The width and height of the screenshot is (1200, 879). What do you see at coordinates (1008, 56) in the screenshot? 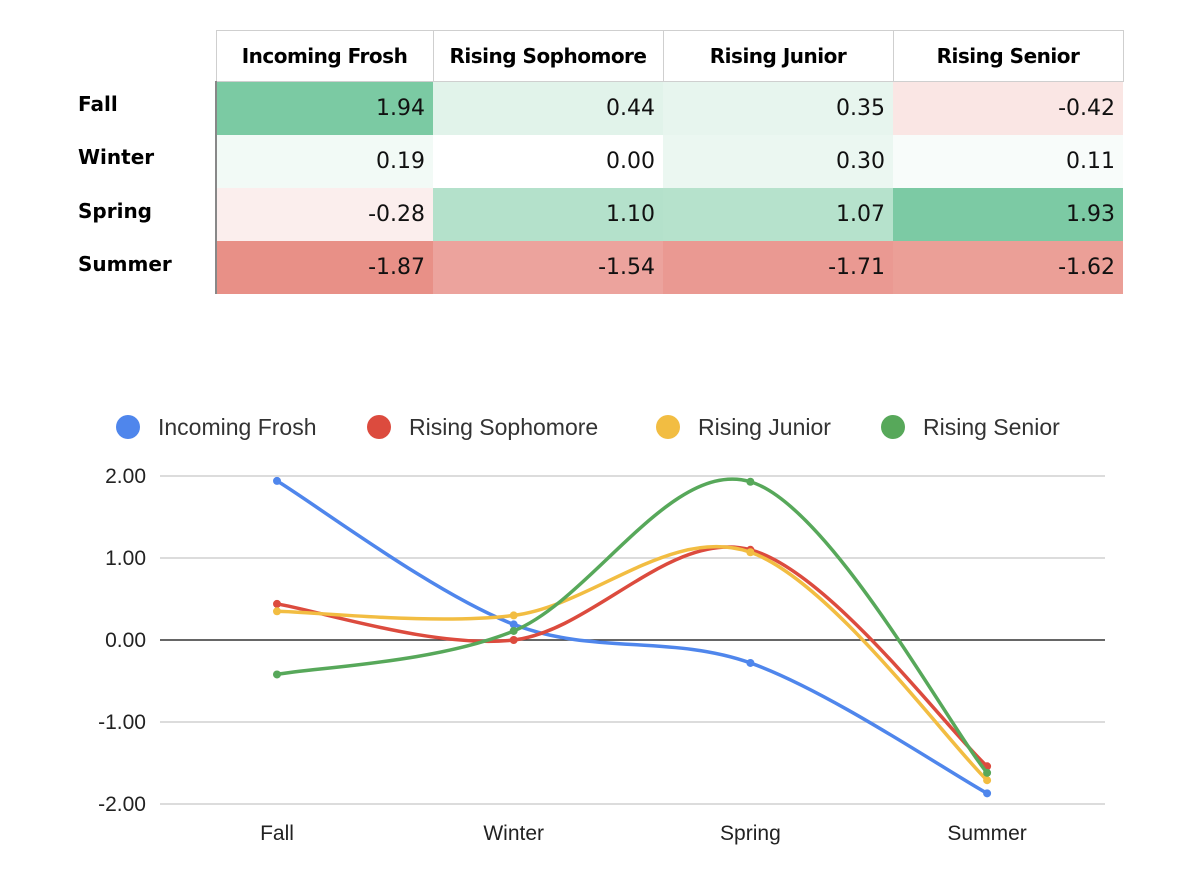
I see `column-header: Rising Senior` at bounding box center [1008, 56].